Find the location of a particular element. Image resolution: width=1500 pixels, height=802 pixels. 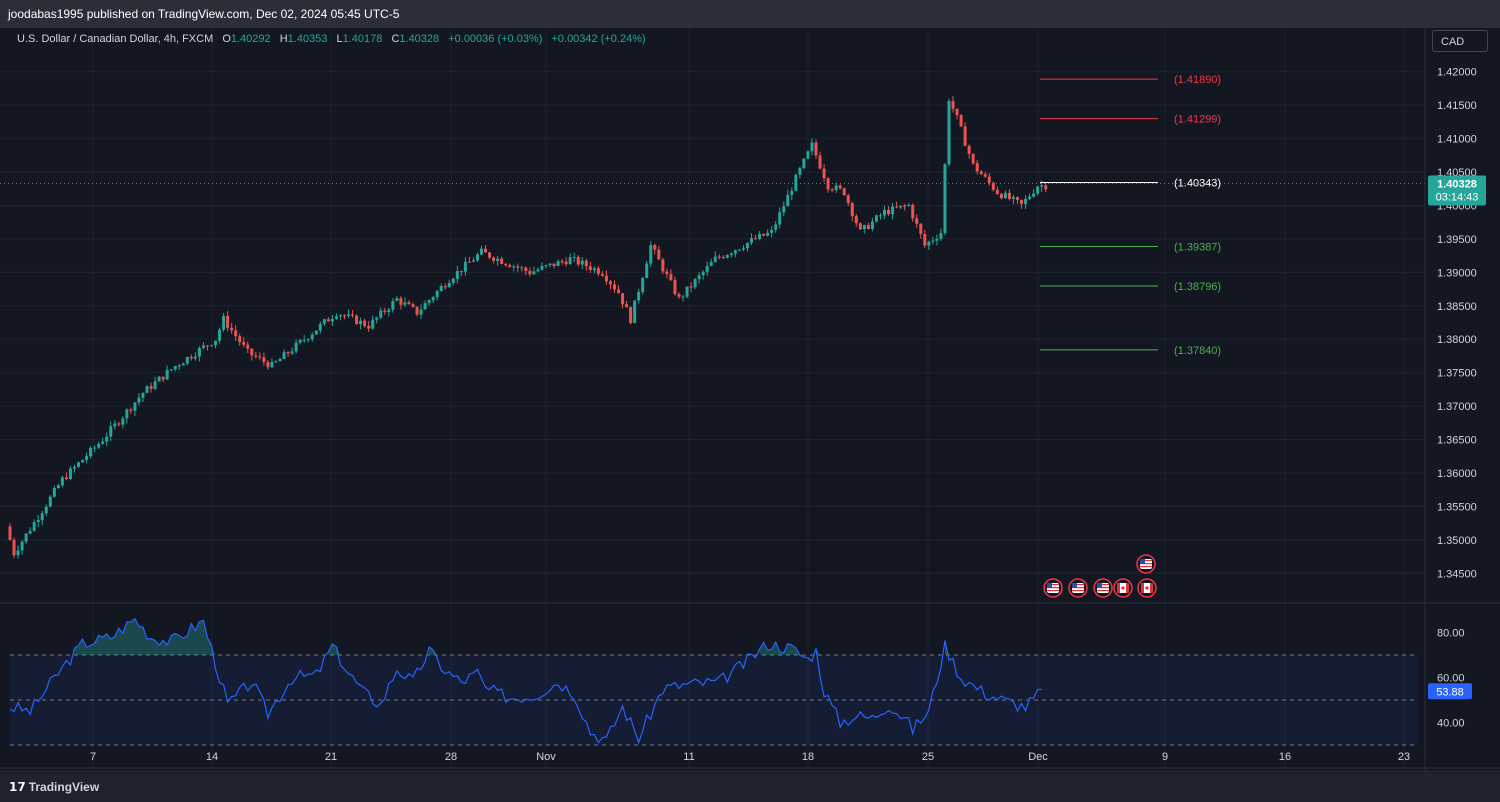

date-tick-label: 28 is located at coordinates (451, 757).